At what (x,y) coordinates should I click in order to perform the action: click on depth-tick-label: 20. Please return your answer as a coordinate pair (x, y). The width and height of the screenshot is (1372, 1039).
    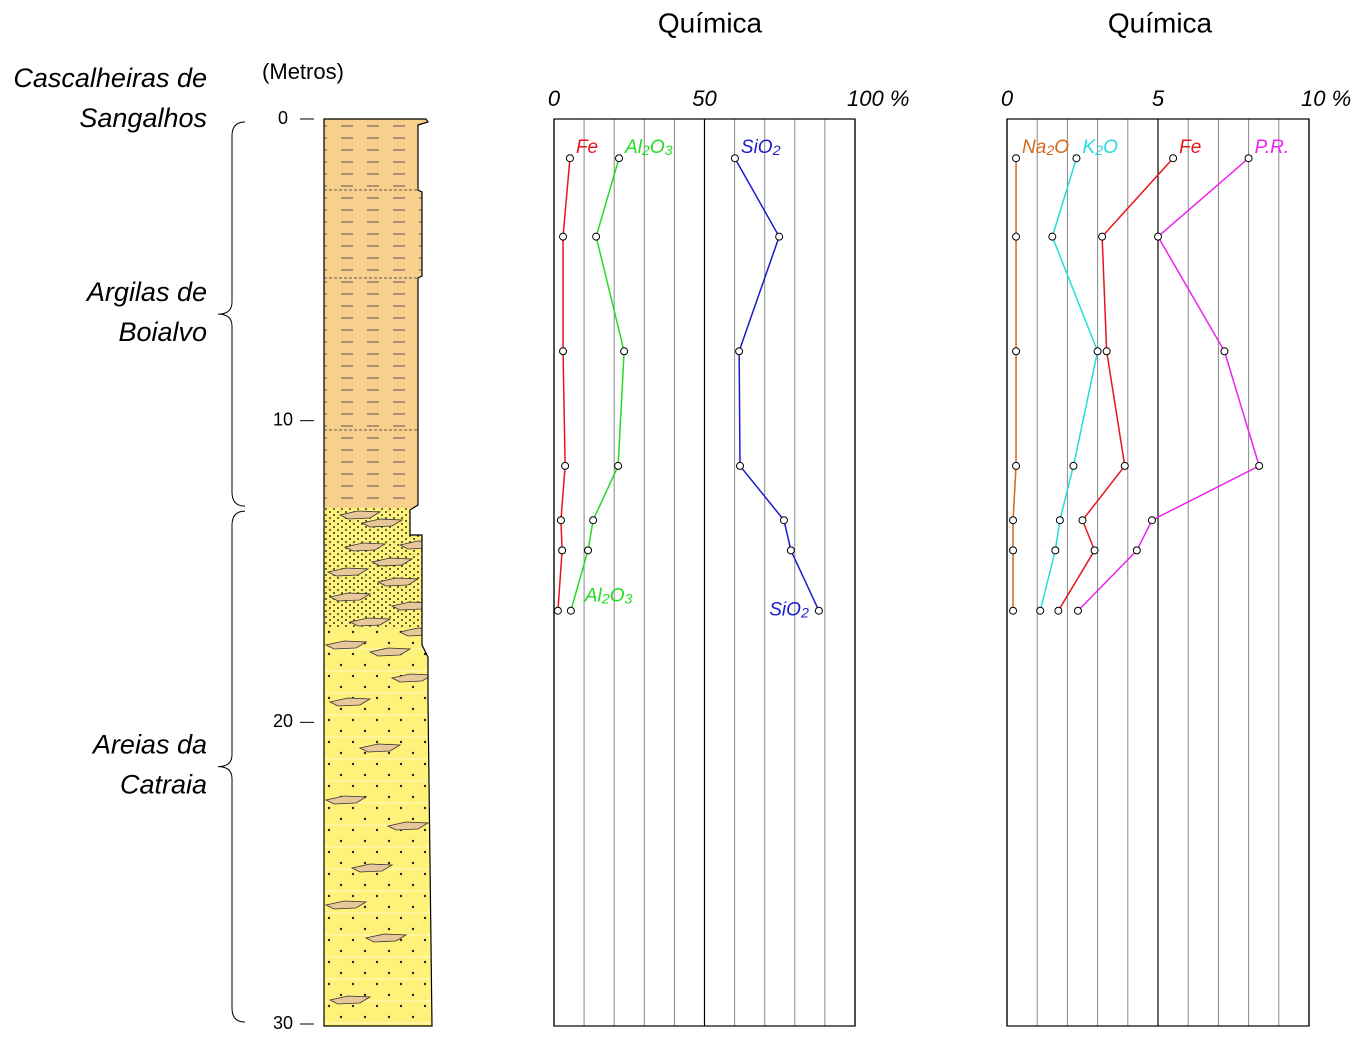
    Looking at the image, I should click on (283, 721).